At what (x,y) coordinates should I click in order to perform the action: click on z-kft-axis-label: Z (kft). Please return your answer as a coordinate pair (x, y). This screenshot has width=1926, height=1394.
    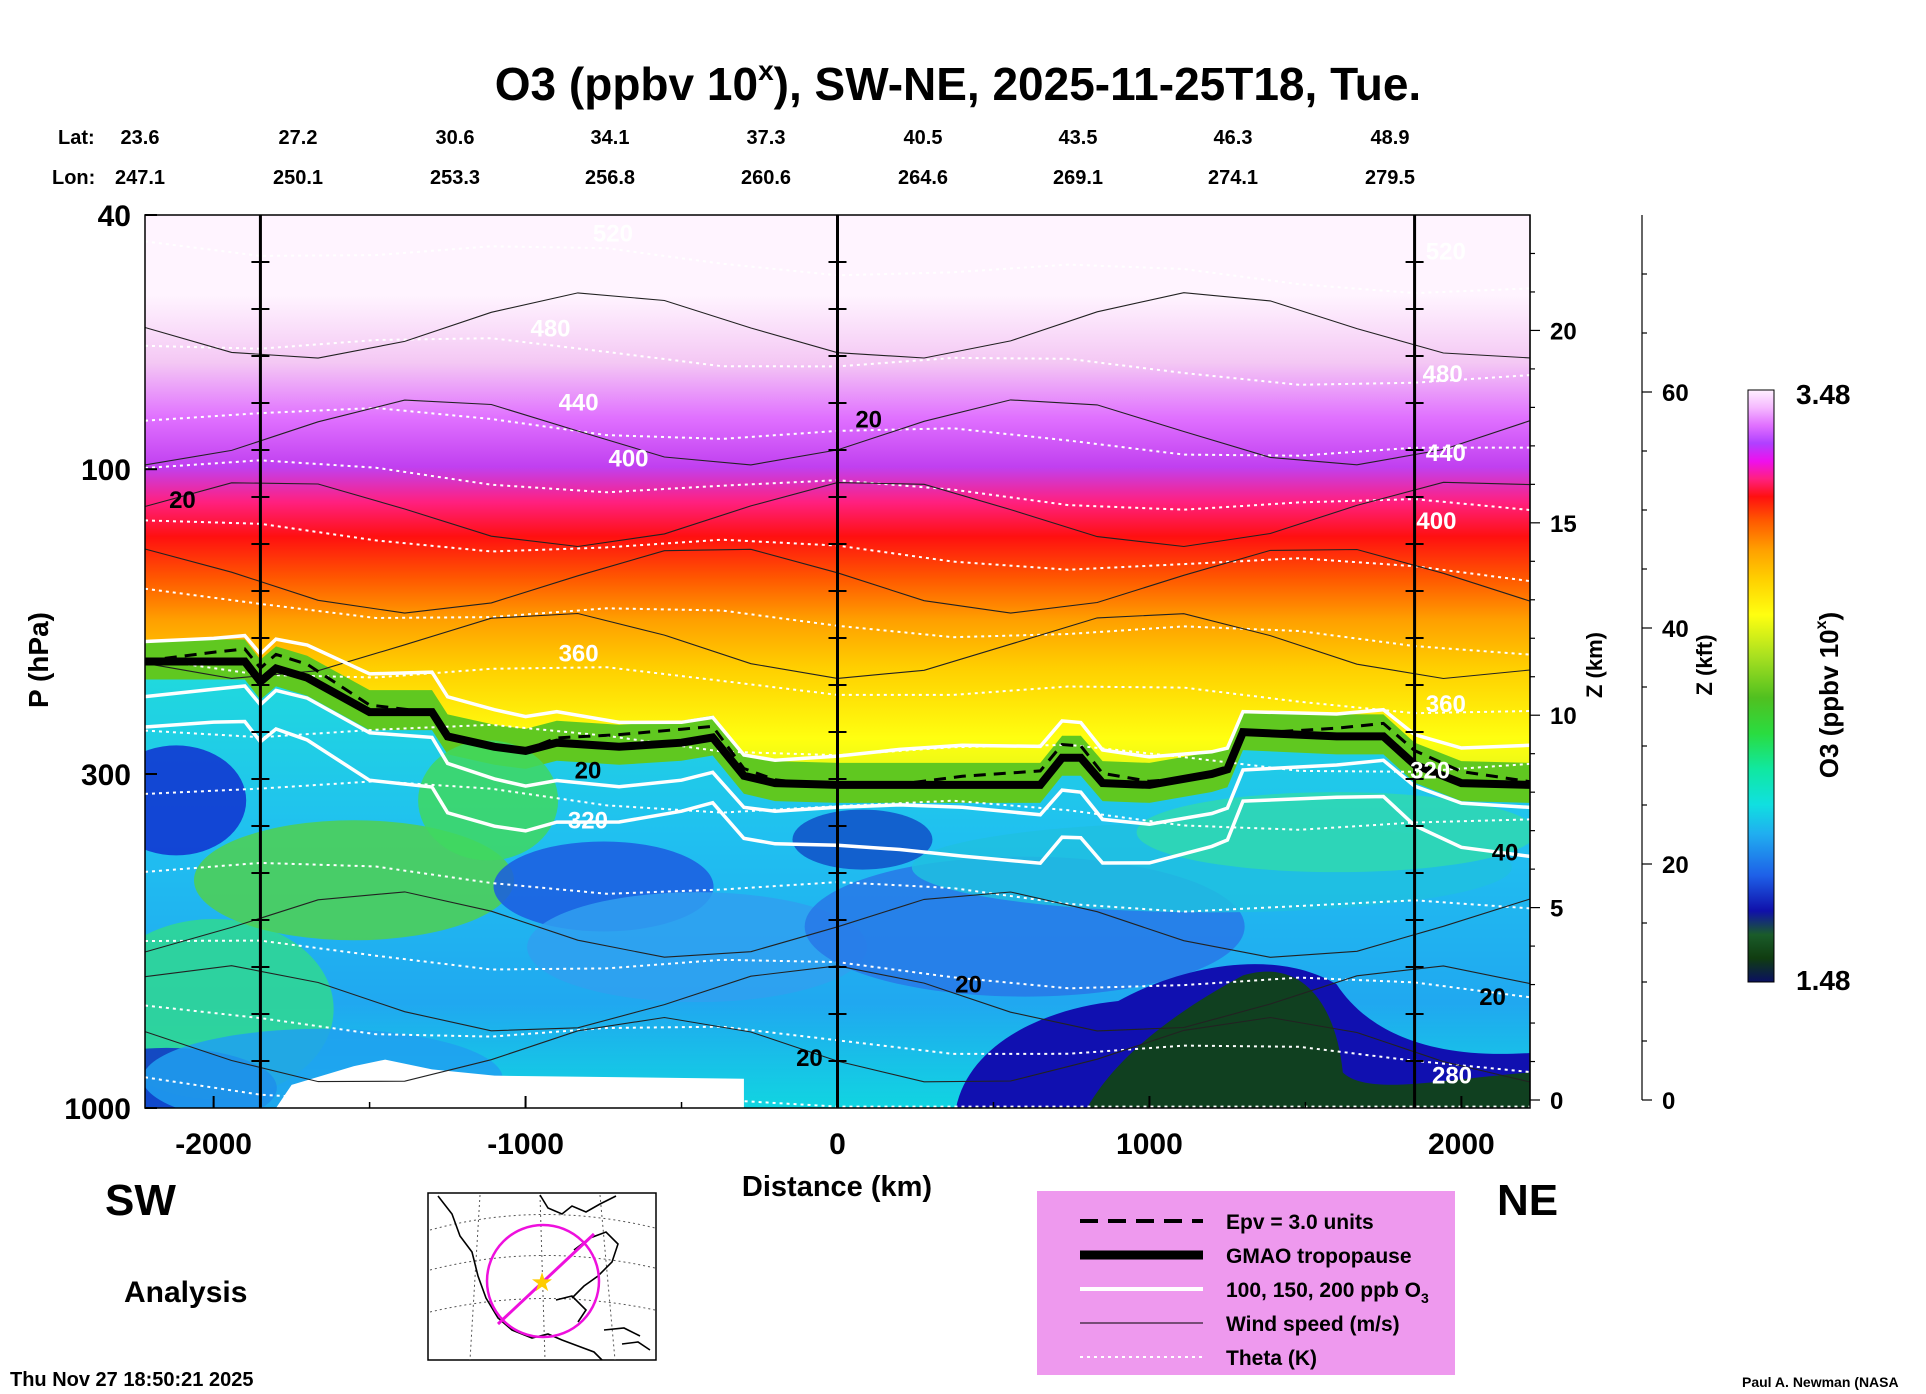
    Looking at the image, I should click on (1704, 664).